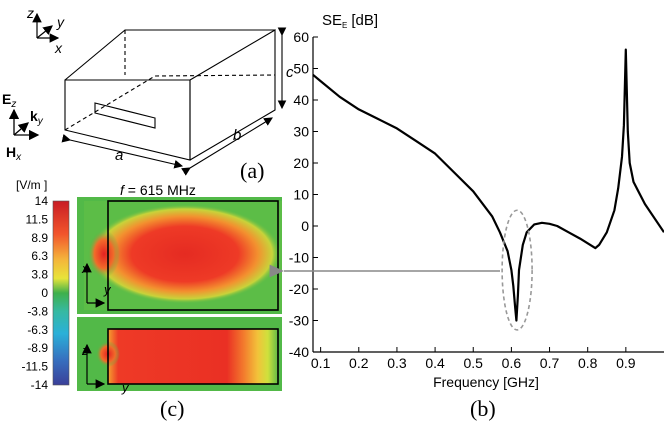 Image resolution: width=664 pixels, height=425 pixels. Describe the element at coordinates (359, 363) in the screenshot. I see `x-tick-label: 0.2` at that location.